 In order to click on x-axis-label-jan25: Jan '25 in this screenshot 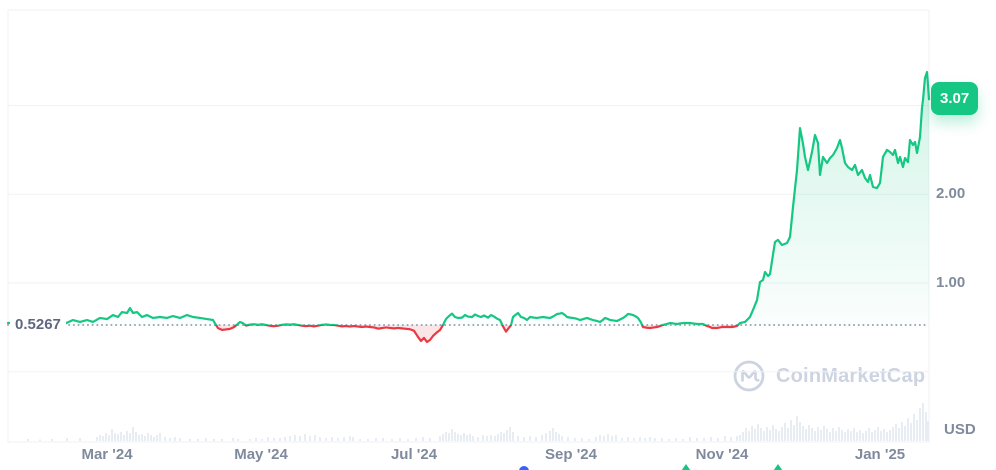, I will do `click(880, 454)`.